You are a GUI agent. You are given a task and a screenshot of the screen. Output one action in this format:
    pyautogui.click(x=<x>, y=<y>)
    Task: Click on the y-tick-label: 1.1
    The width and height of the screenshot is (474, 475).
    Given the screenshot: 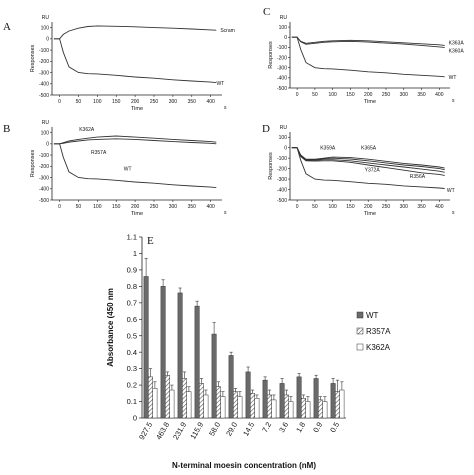 What is the action you would take?
    pyautogui.click(x=132, y=237)
    